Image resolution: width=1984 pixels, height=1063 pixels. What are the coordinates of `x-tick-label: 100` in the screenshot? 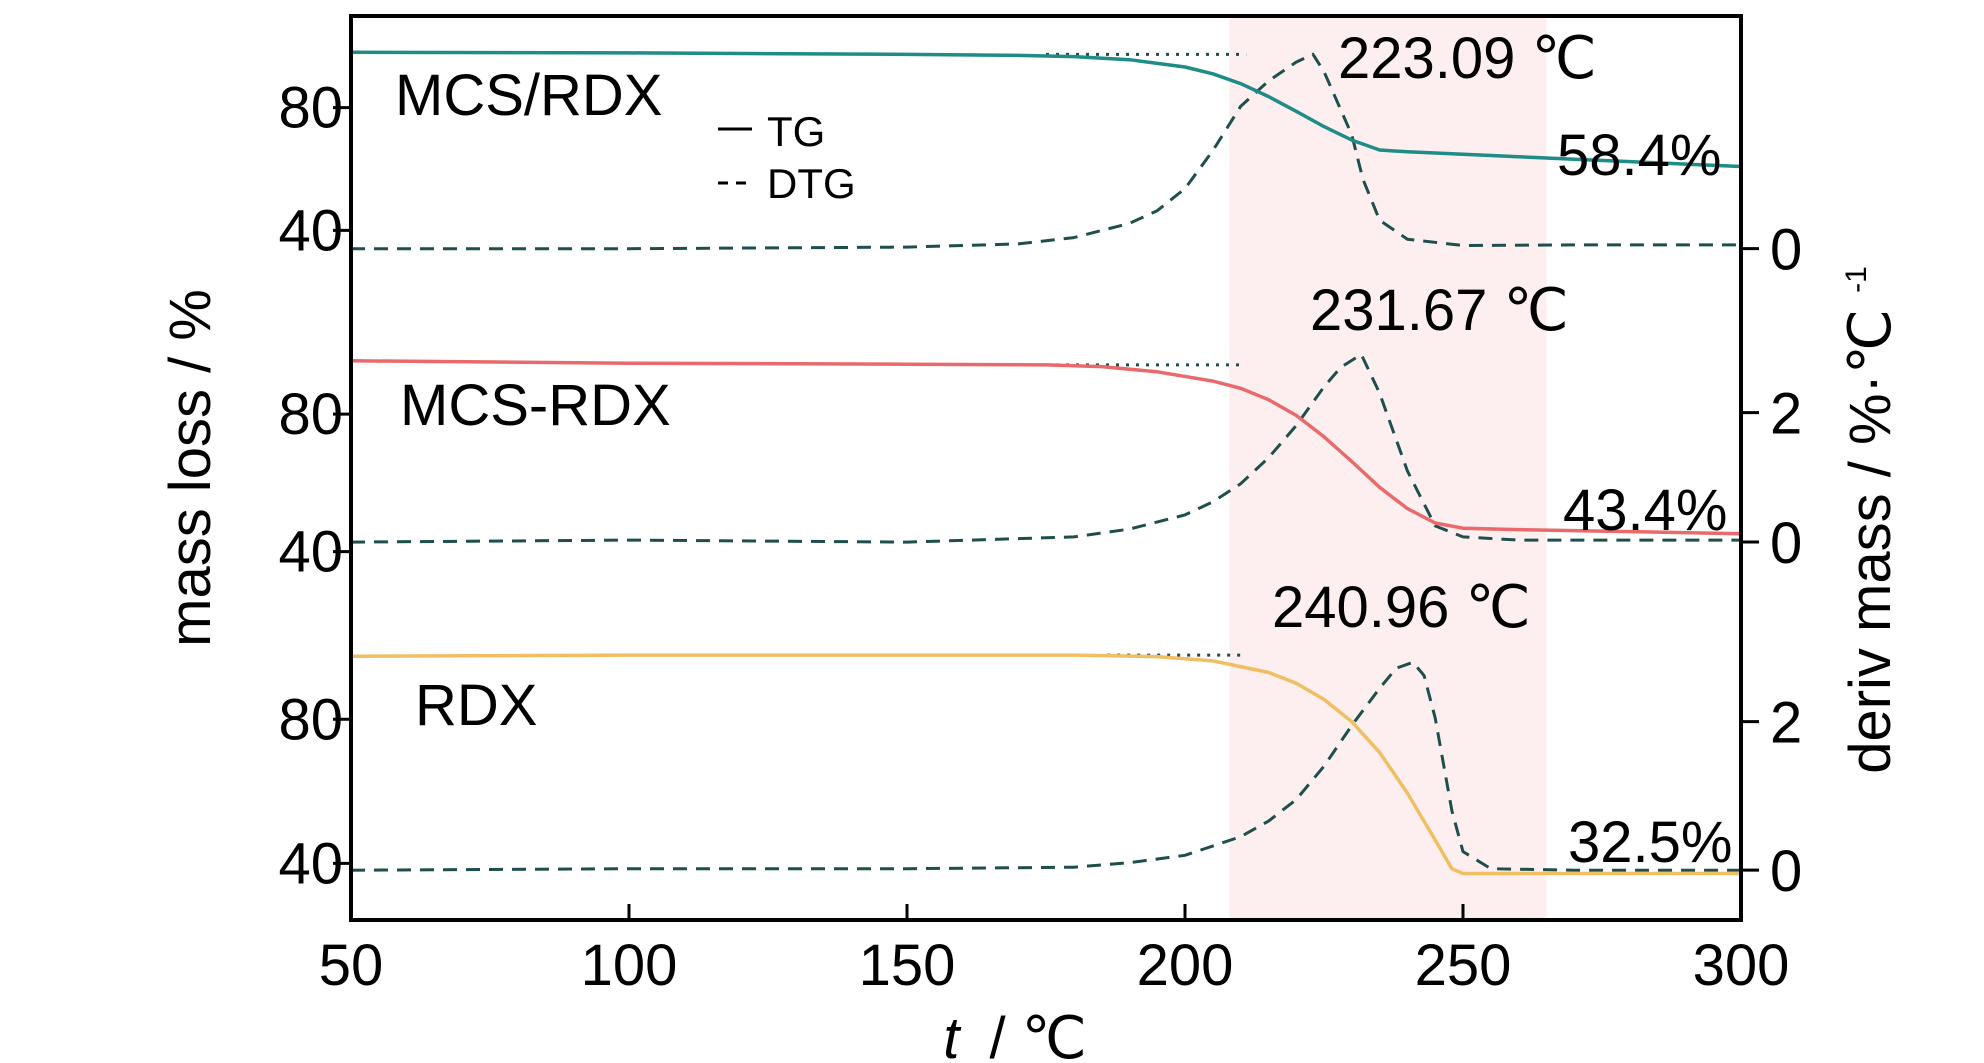 It's located at (629, 965).